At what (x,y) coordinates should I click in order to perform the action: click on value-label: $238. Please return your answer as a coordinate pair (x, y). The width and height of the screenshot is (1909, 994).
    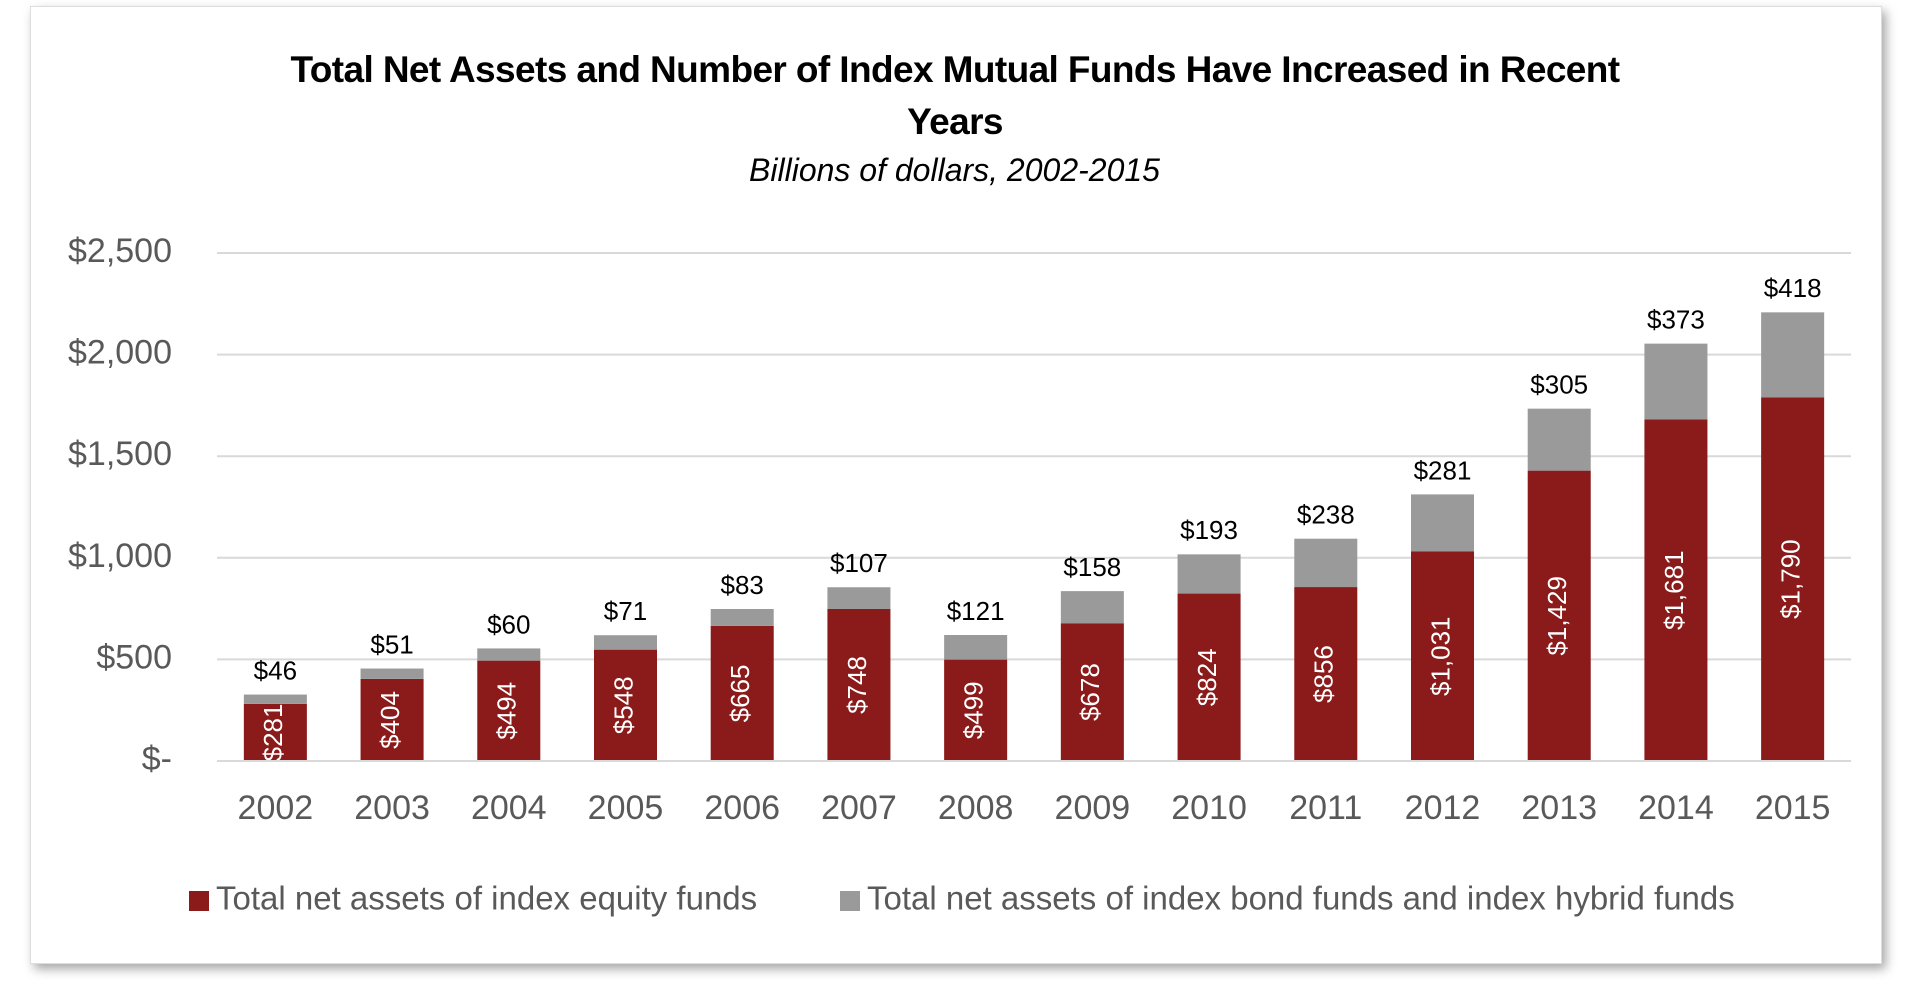
    Looking at the image, I should click on (1326, 515).